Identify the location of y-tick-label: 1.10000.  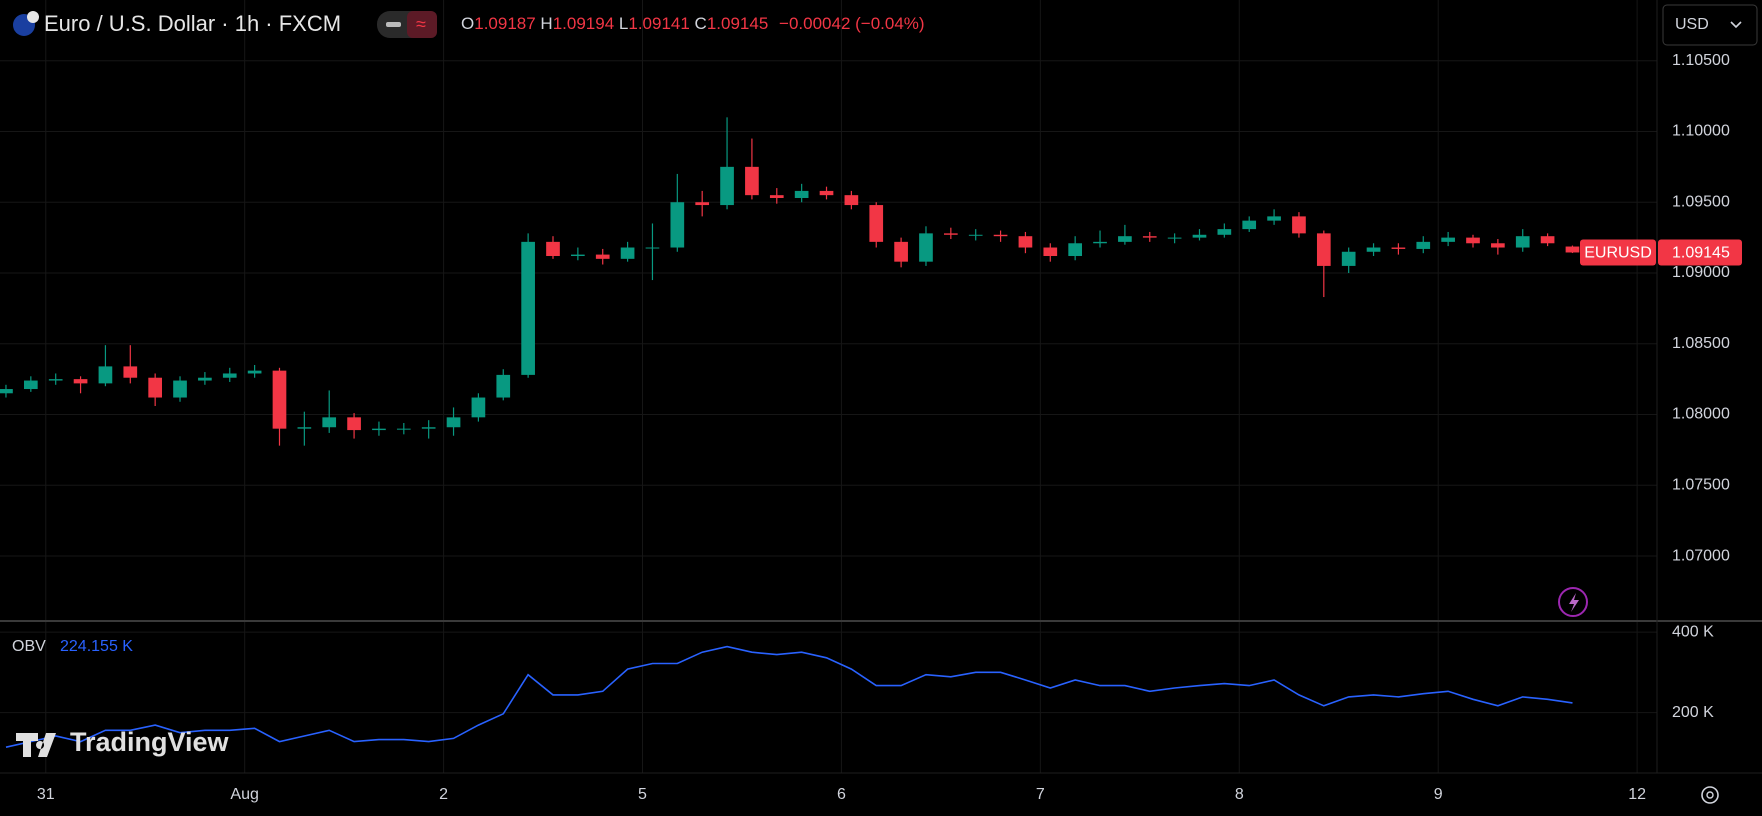
(1701, 131).